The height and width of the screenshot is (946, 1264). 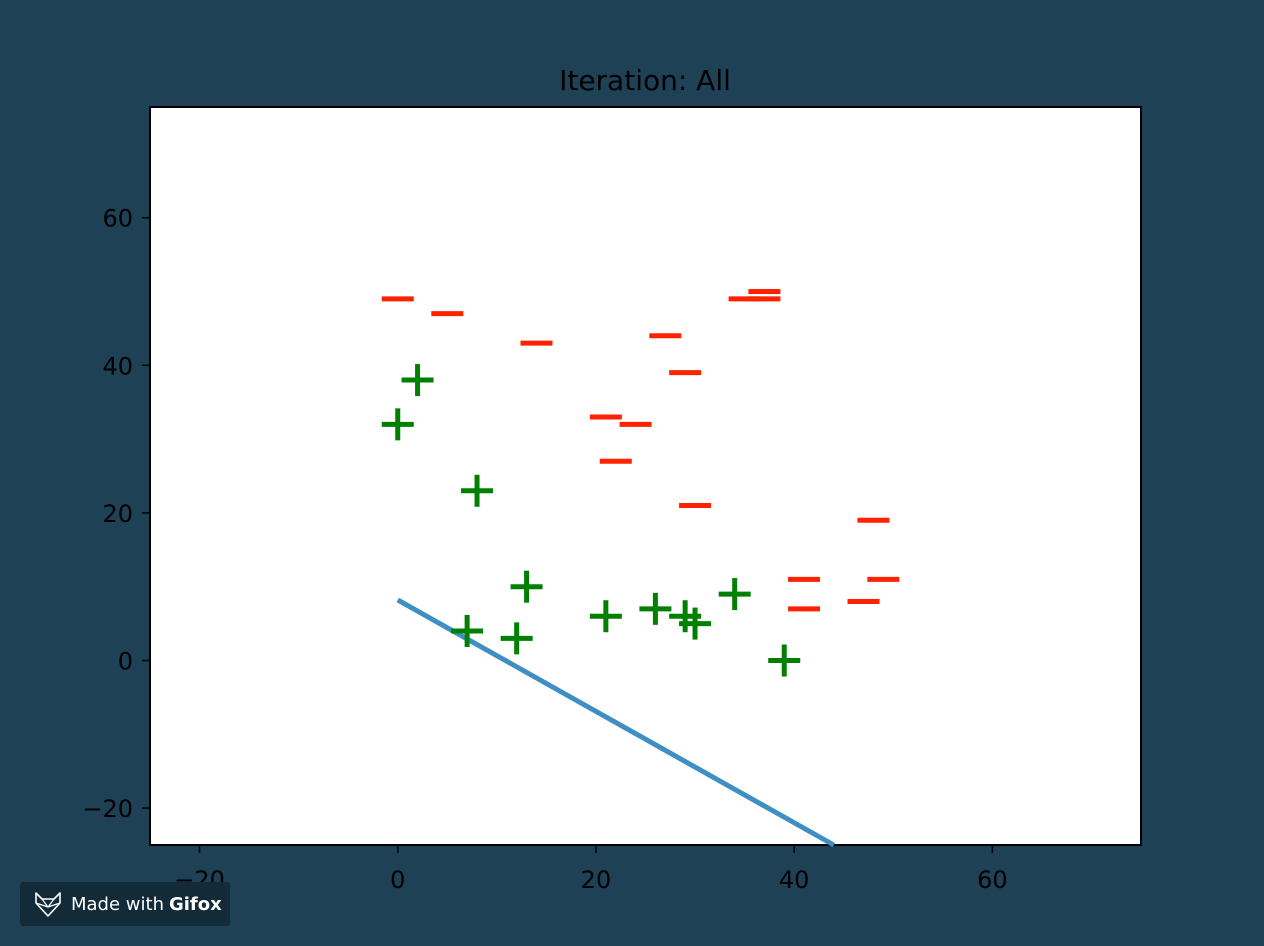 What do you see at coordinates (107, 809) in the screenshot?
I see `y-tick-label: −20` at bounding box center [107, 809].